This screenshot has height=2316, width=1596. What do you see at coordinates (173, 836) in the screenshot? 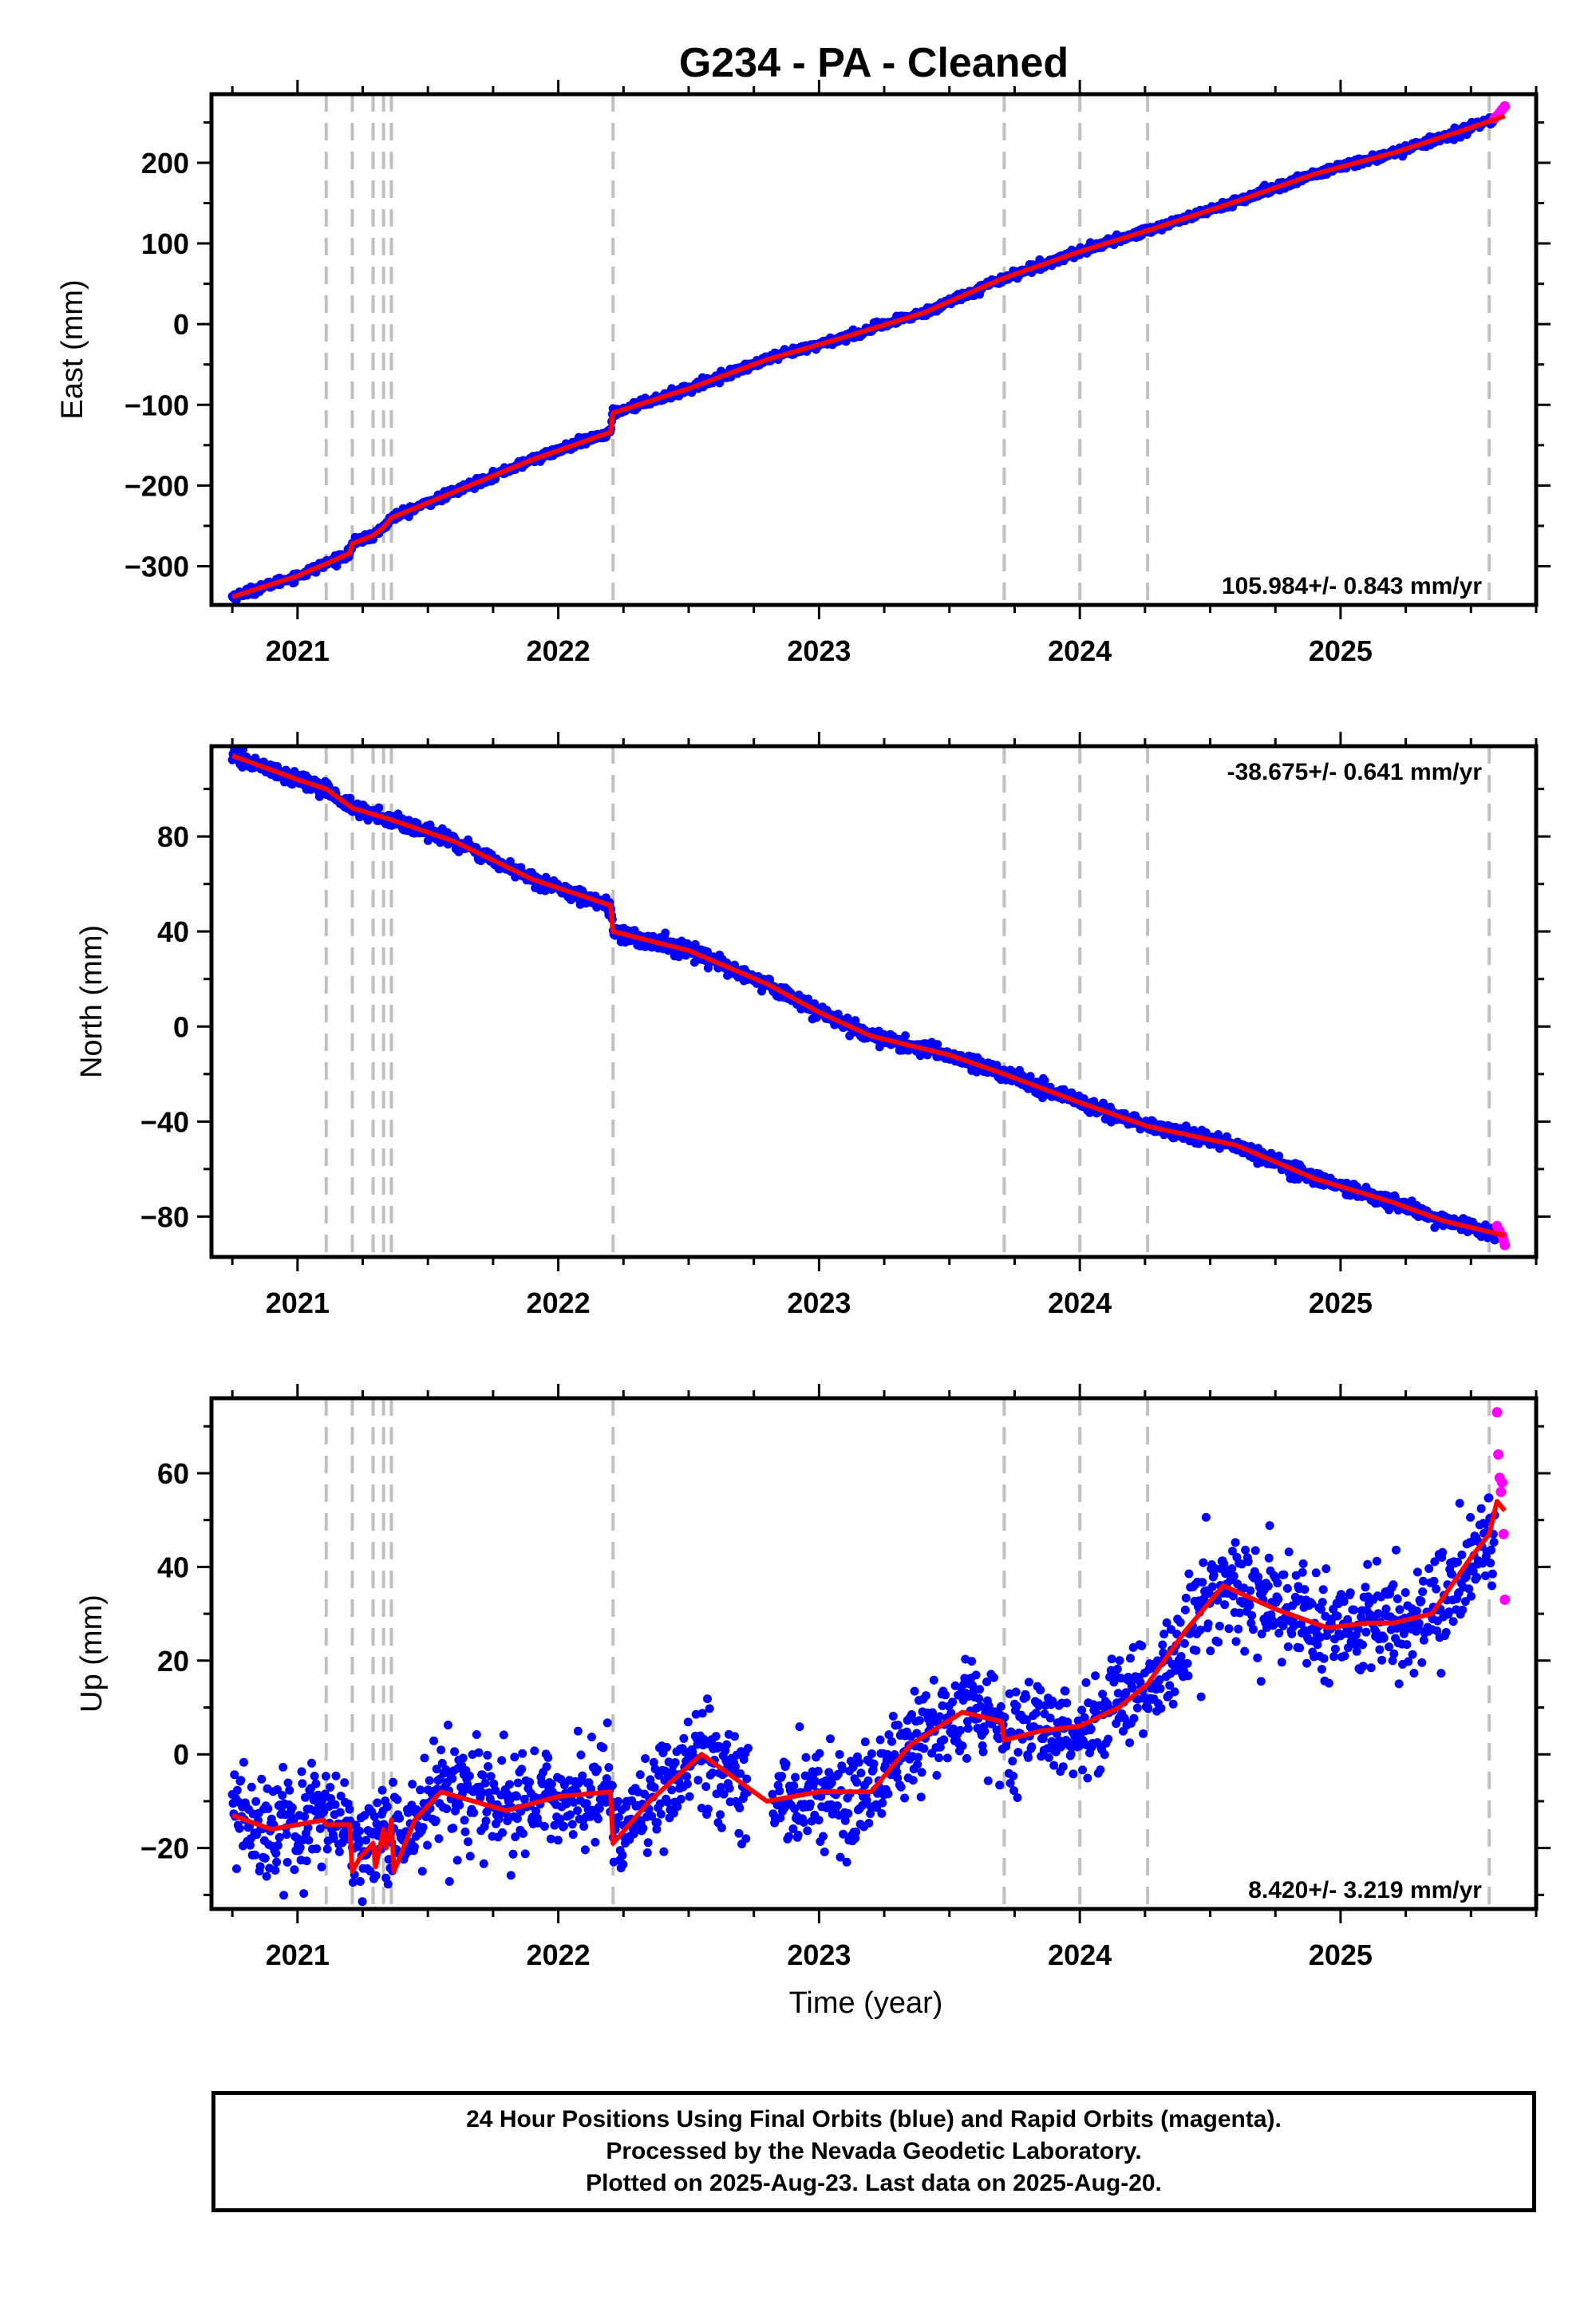
I see `y-tick-label: 80` at bounding box center [173, 836].